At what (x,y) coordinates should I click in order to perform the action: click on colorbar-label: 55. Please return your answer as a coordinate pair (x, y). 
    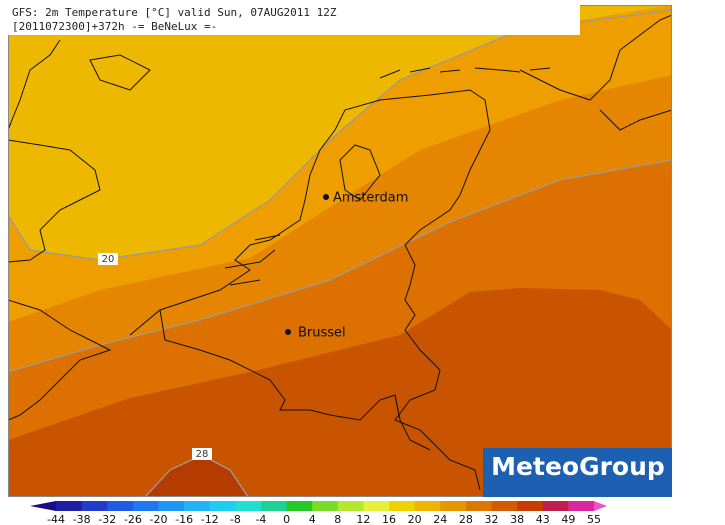
    Looking at the image, I should click on (594, 519).